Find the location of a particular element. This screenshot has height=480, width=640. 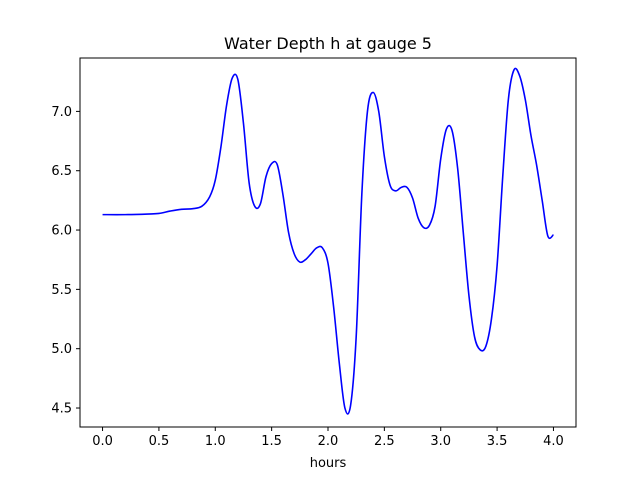

x-tick-label: 1.0 is located at coordinates (215, 441).